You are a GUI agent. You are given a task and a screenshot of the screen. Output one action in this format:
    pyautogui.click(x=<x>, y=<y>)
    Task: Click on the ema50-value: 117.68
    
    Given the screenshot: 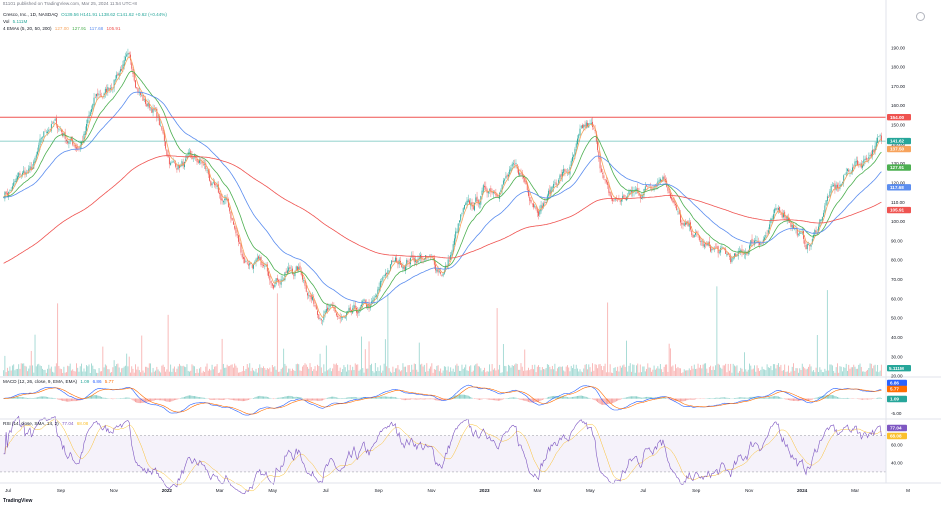 What is the action you would take?
    pyautogui.click(x=96, y=28)
    